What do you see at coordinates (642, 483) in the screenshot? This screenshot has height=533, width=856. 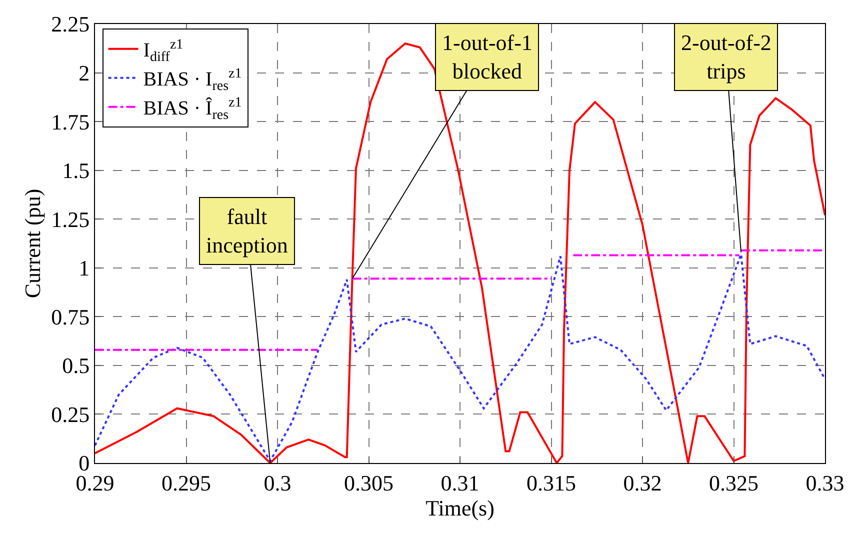 I see `x-tick-label: 0.32` at bounding box center [642, 483].